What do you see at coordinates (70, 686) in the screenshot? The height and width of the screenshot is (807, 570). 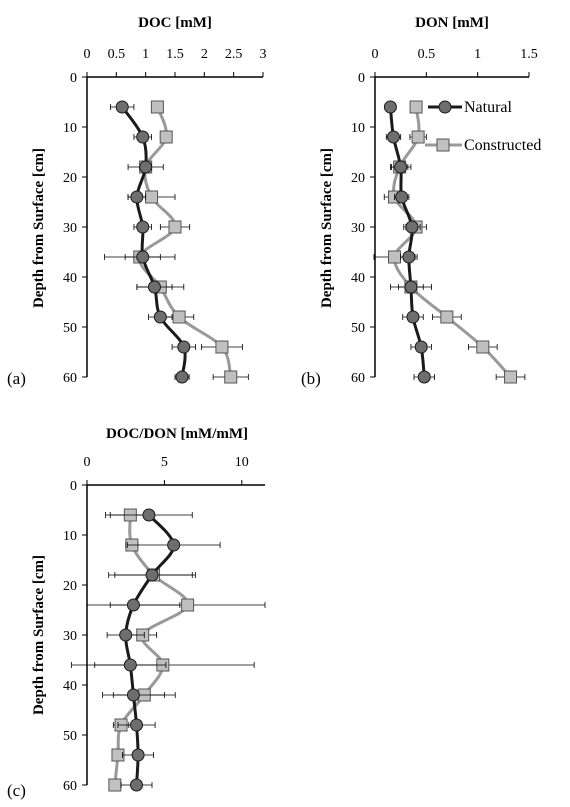 I see `panel-c-y-tick-label: 40` at bounding box center [70, 686].